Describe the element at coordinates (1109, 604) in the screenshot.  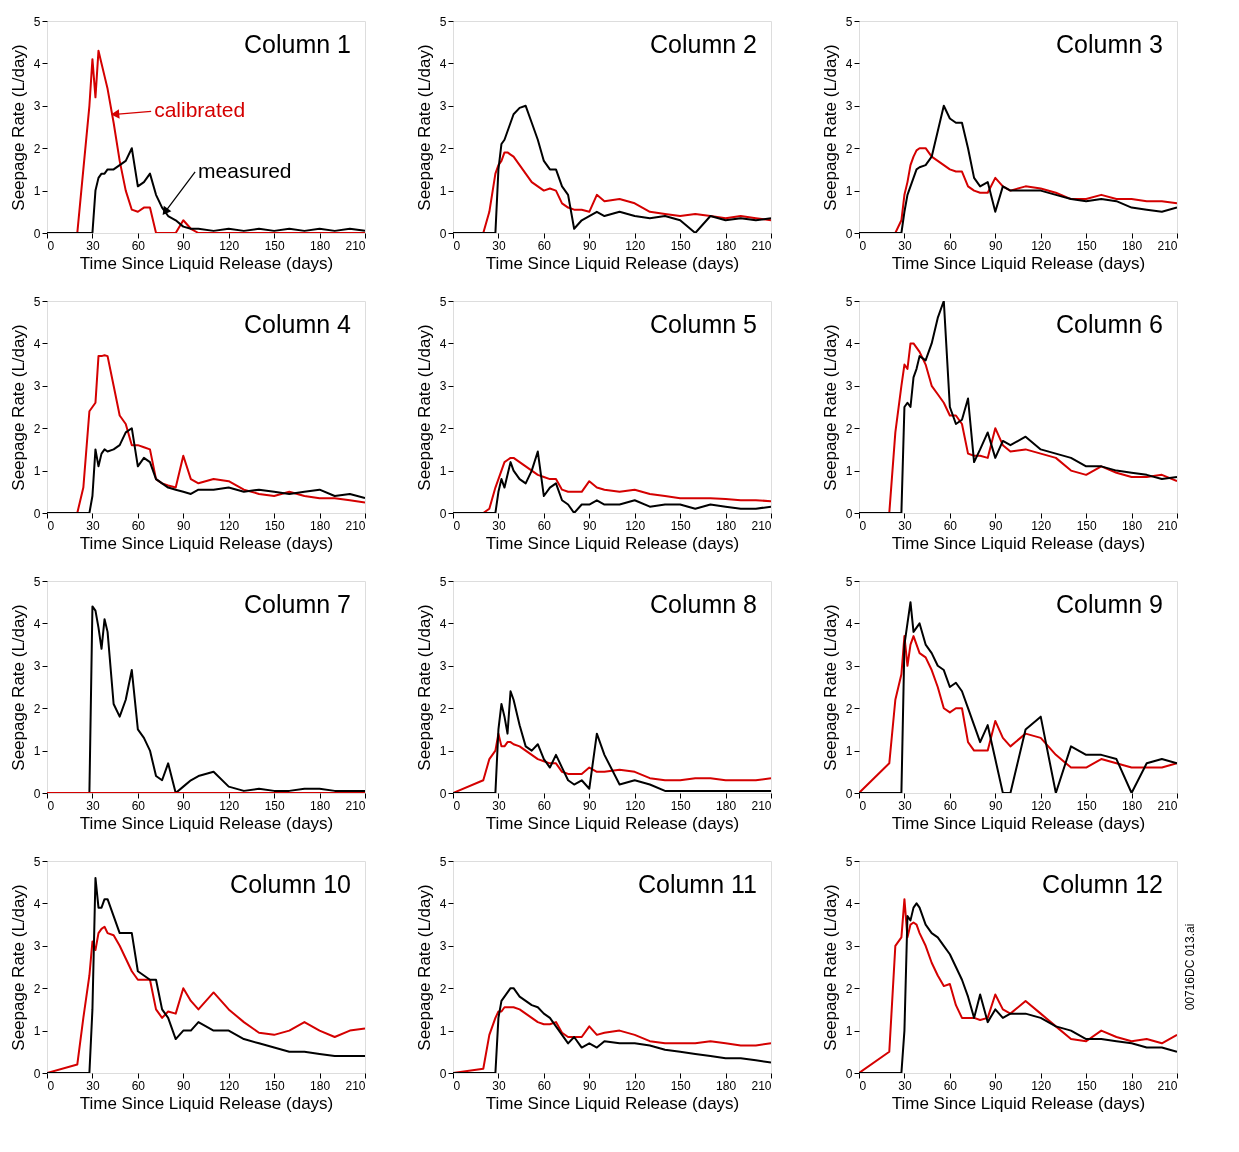
I see `chart-title: Column 9` at that location.